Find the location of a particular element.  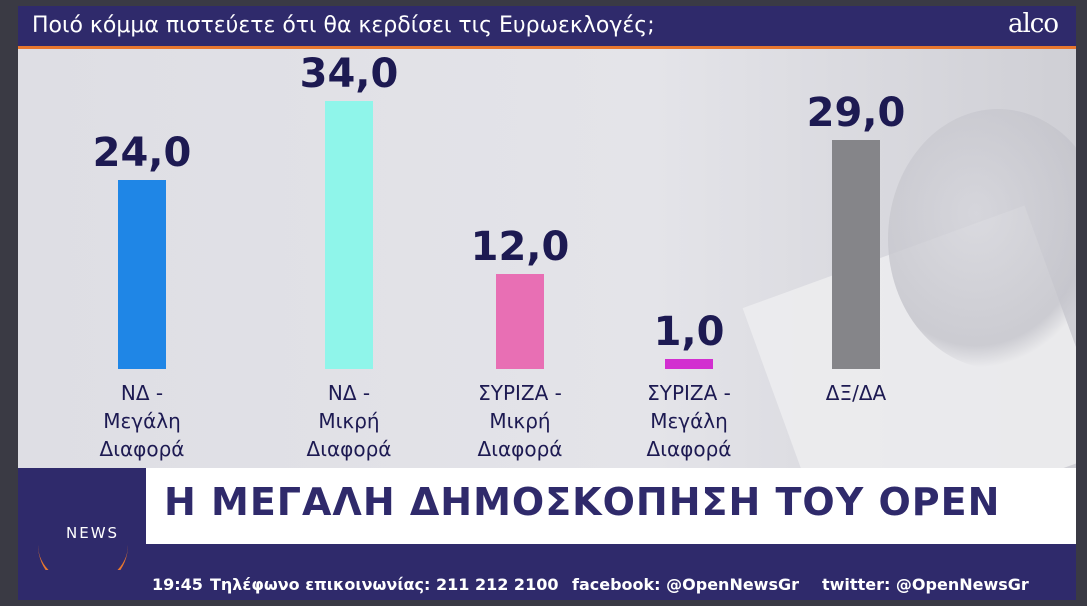

bar-value-label-0: 24,0 is located at coordinates (142, 152).